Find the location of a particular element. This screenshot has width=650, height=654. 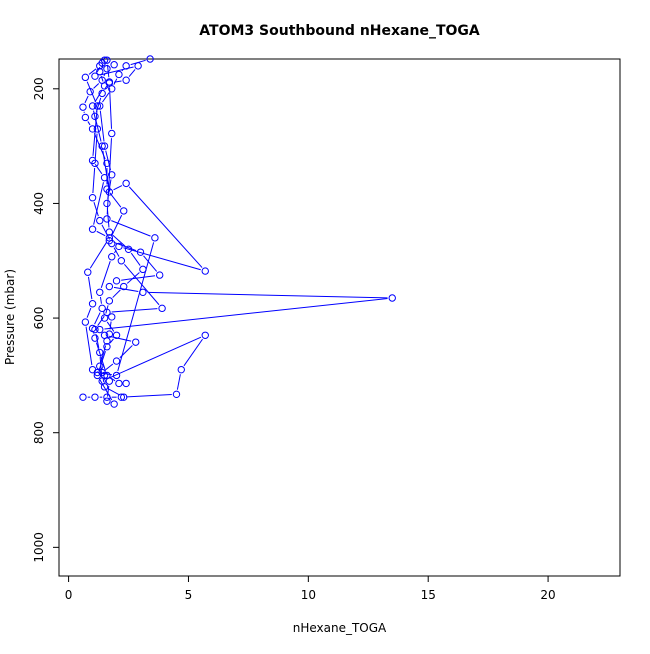

x-tick-label: 5 is located at coordinates (189, 595).